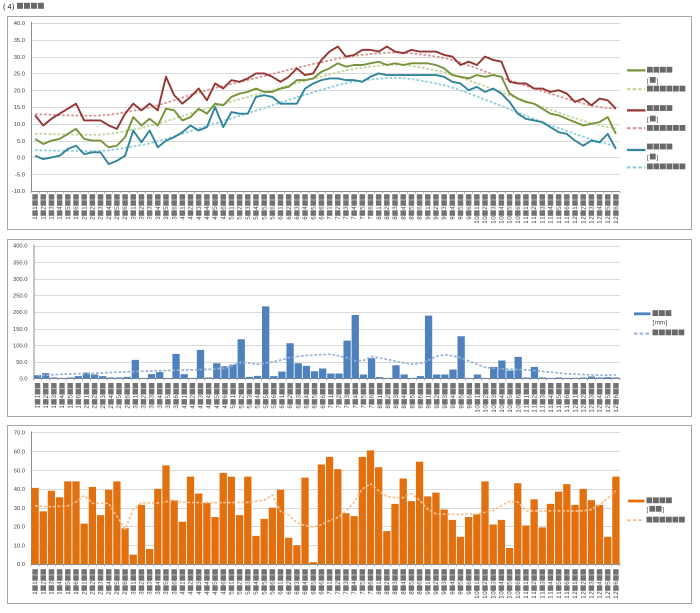 The image size is (700, 613). I want to click on svg-text: 20.0, so click(19, 91).